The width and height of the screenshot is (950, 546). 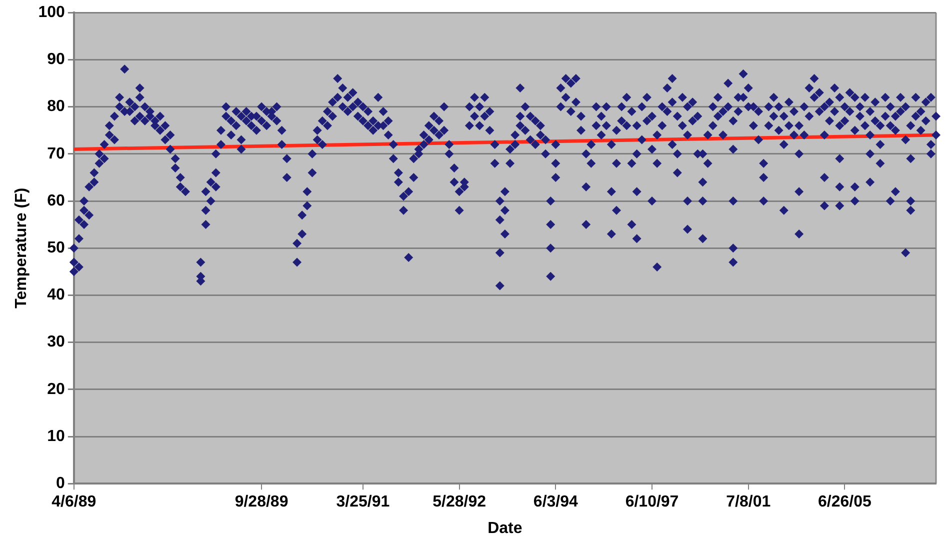 What do you see at coordinates (74, 502) in the screenshot?
I see `x-tick-label: 4/6/89` at bounding box center [74, 502].